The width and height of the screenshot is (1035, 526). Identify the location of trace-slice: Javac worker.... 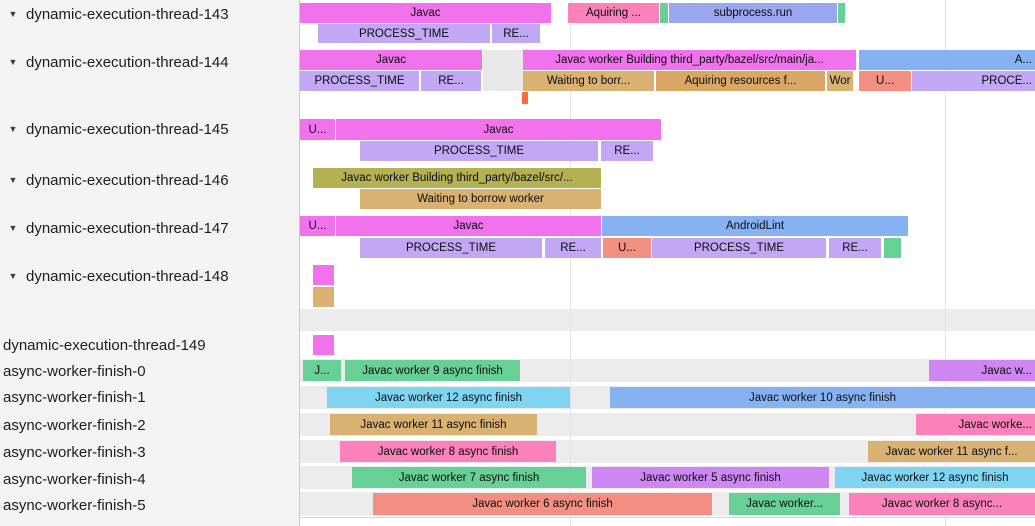
(784, 504).